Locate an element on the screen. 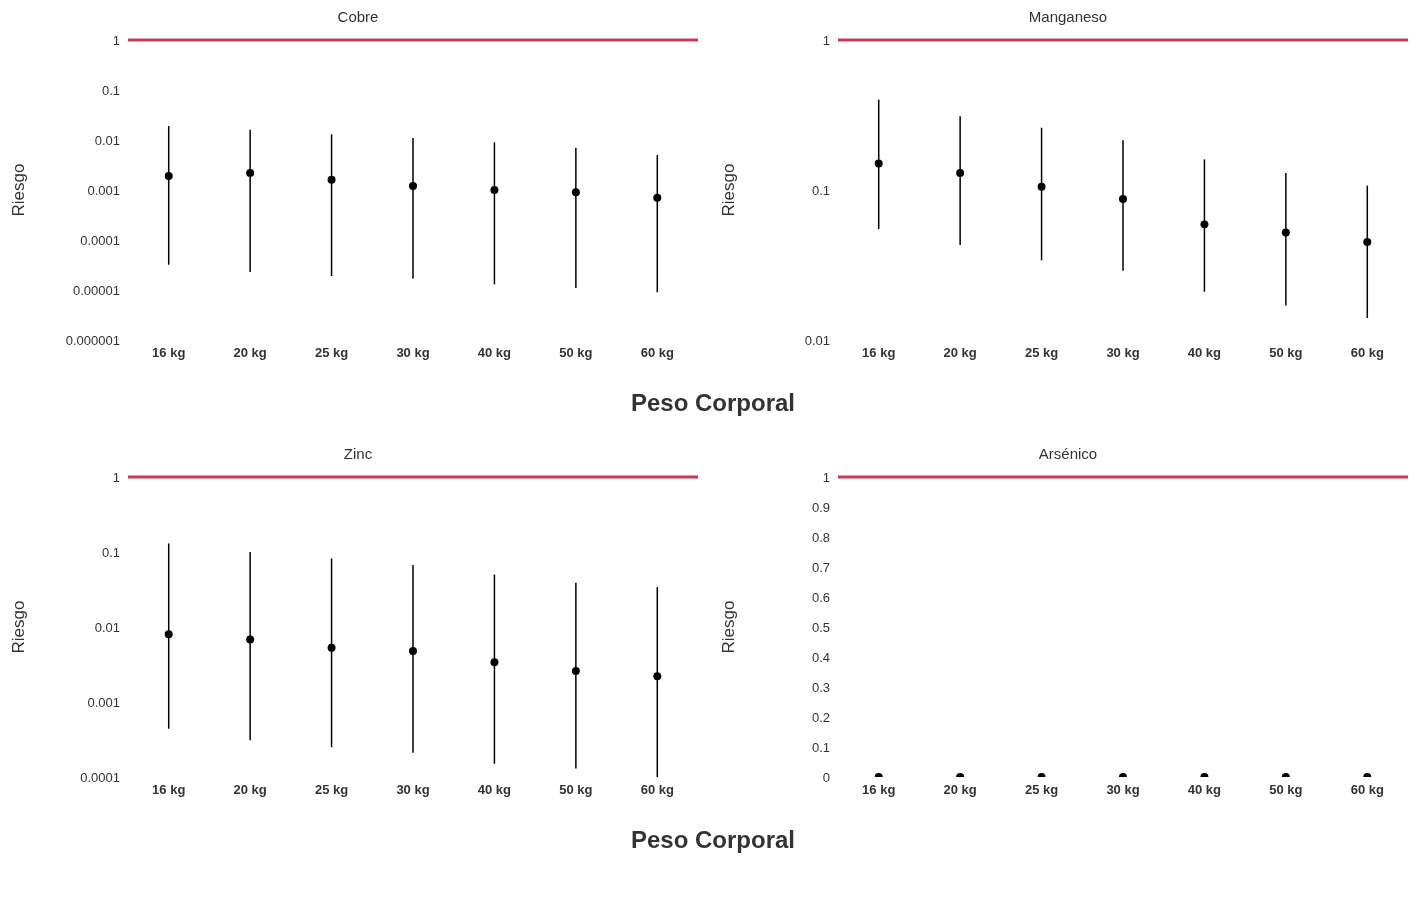  chart-title: Cobre is located at coordinates (358, 17).